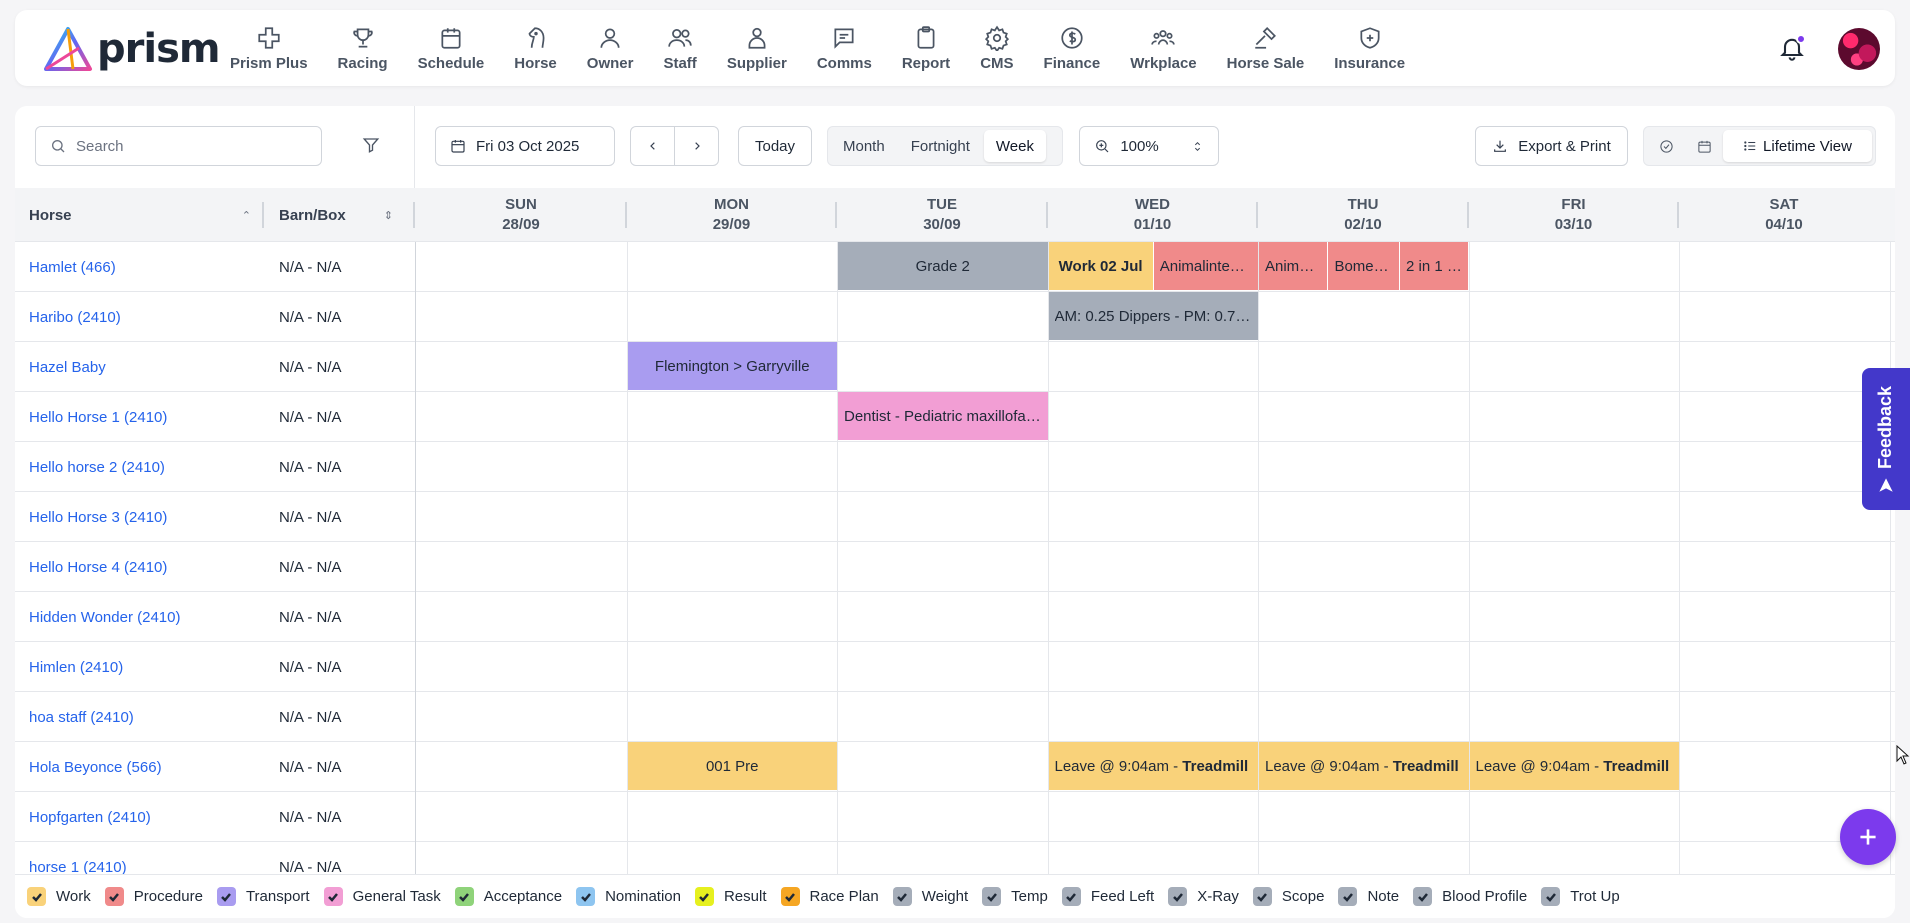 This screenshot has height=923, width=1910. What do you see at coordinates (1203, 896) in the screenshot?
I see `legend-x-ray: X-Ray` at bounding box center [1203, 896].